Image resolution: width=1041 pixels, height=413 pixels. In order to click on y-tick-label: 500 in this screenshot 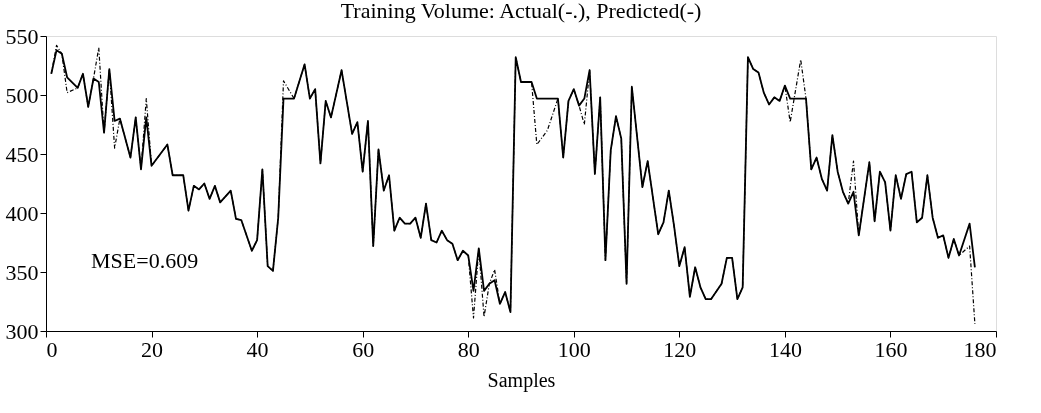, I will do `click(22, 95)`.